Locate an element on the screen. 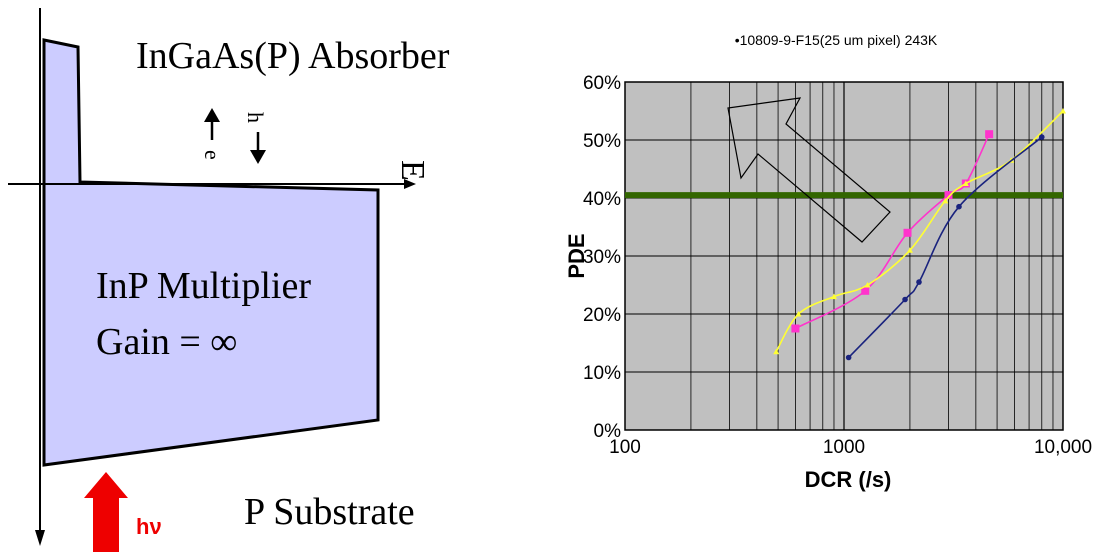  x-axis-title: DCR (/s) is located at coordinates (848, 479).